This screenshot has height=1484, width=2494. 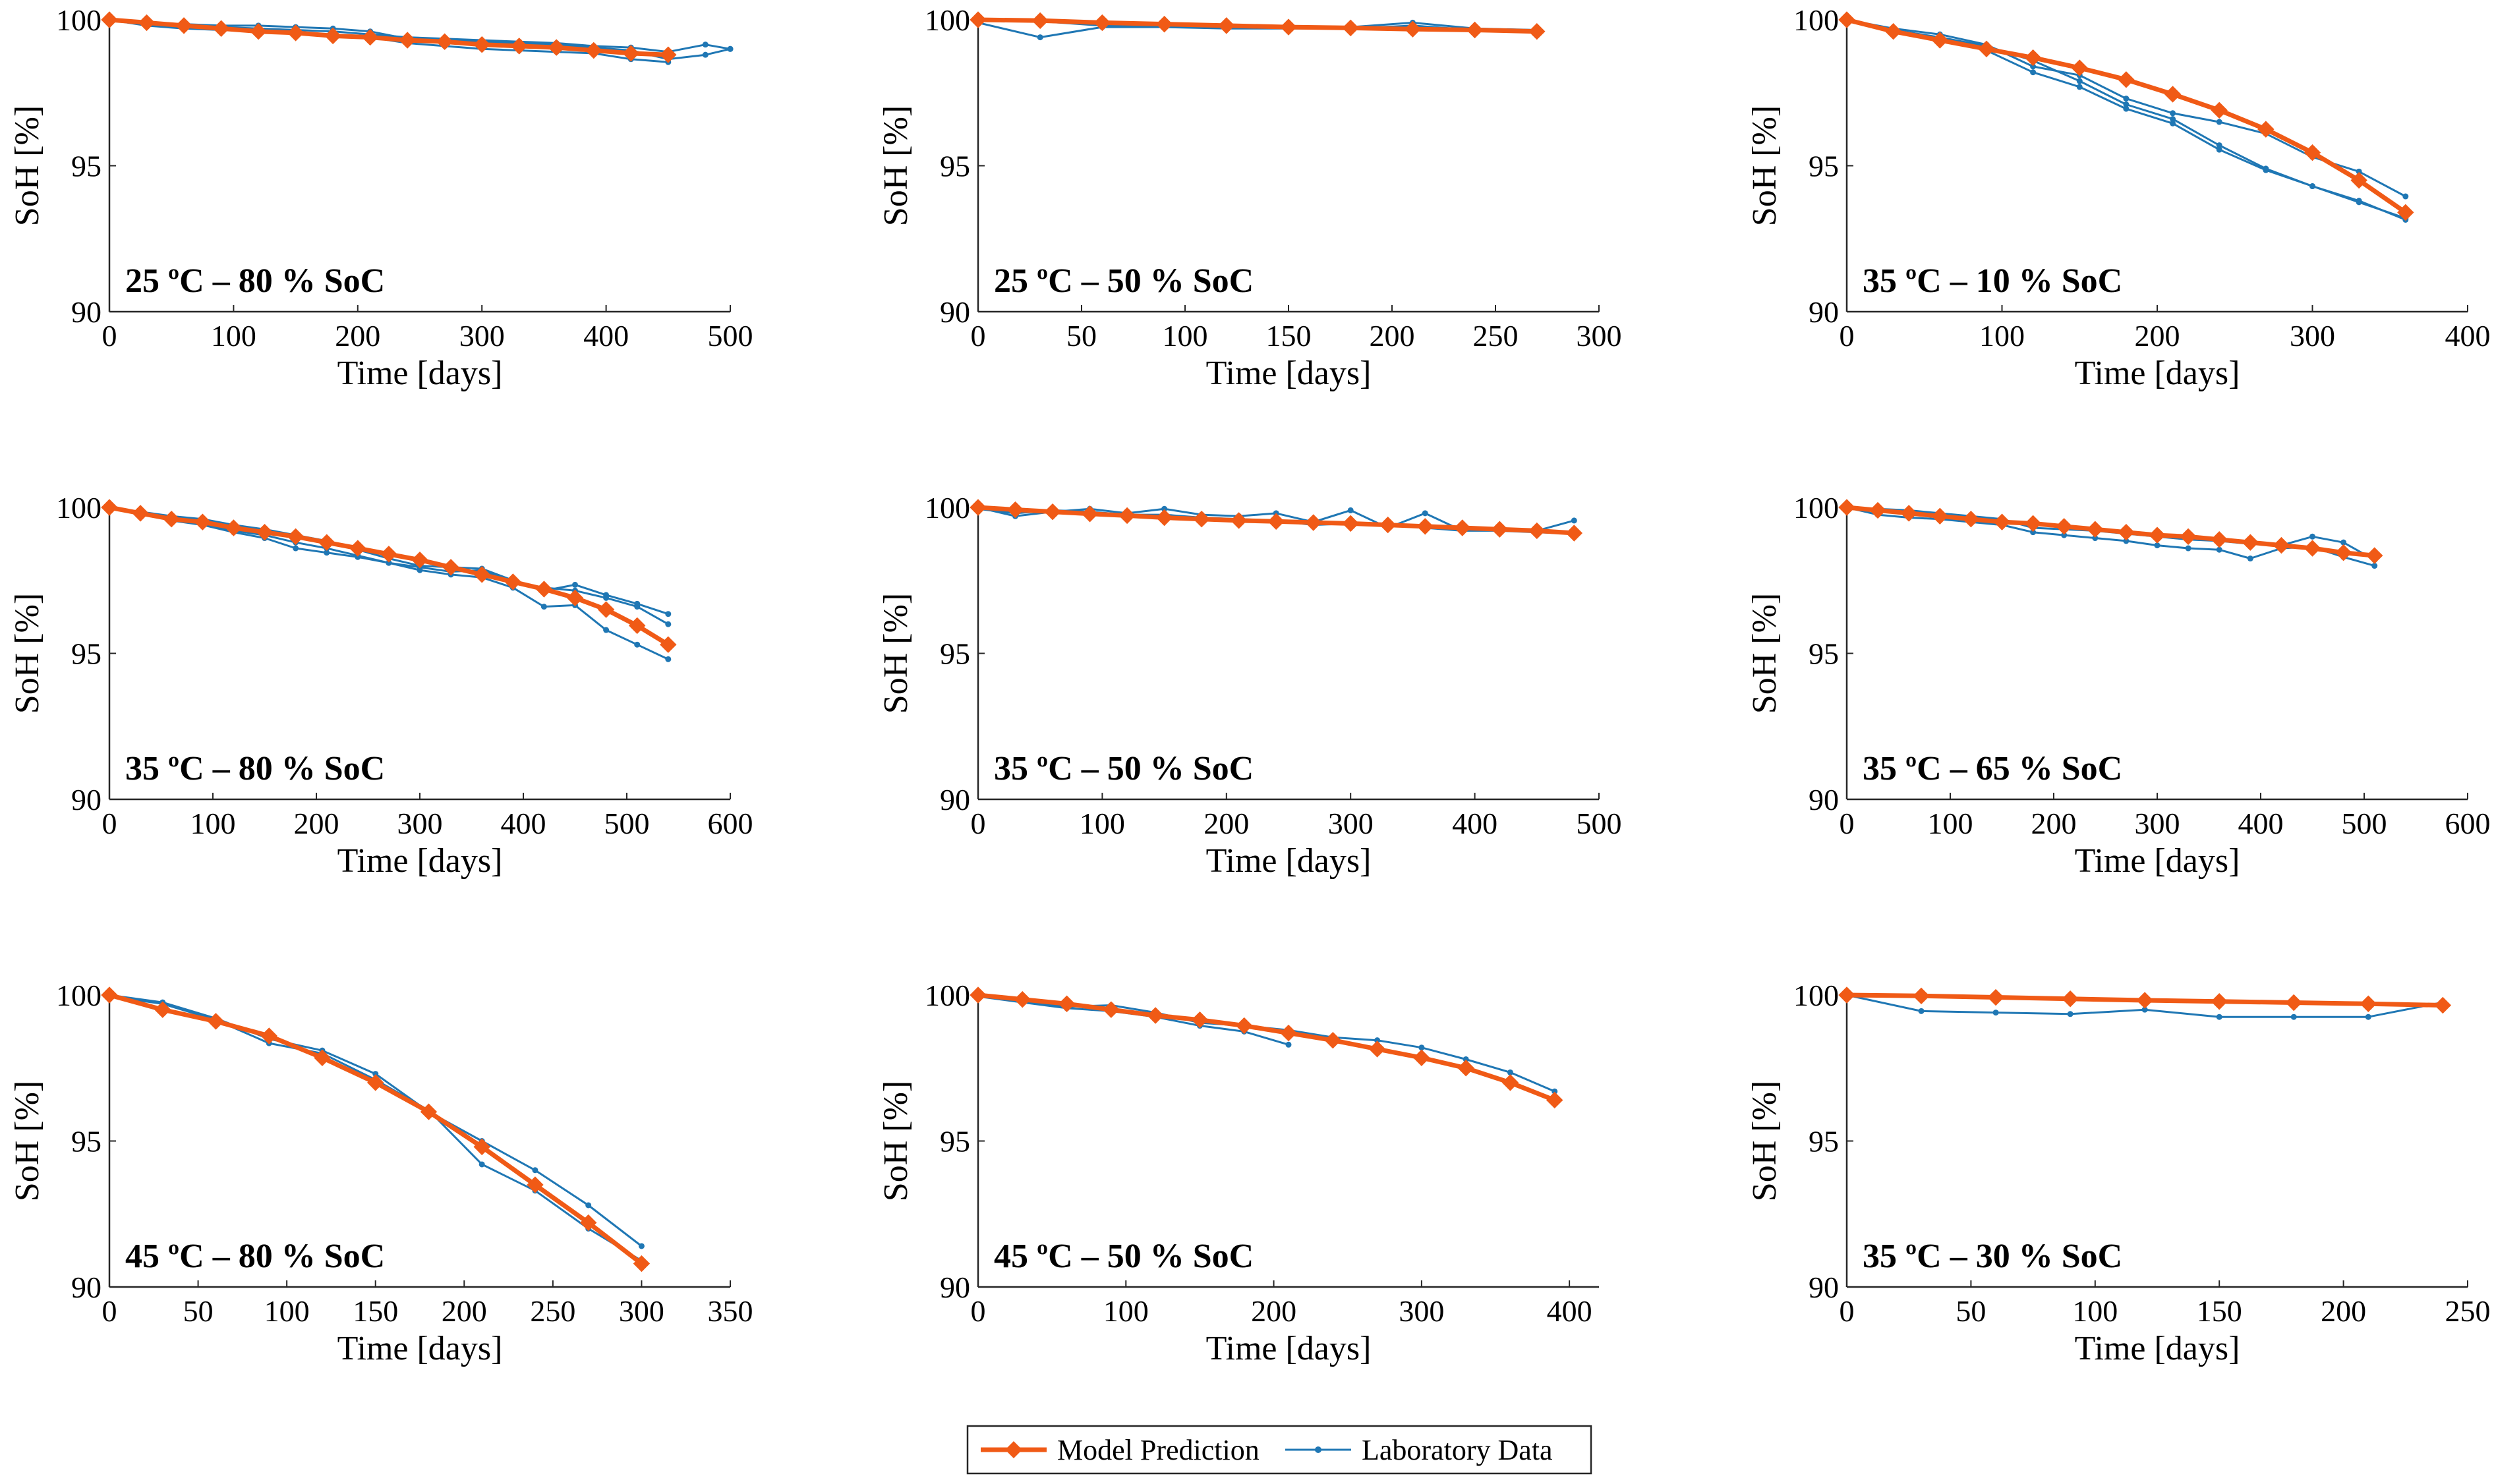 What do you see at coordinates (1013, 1449) in the screenshot?
I see `legend-model-marker` at bounding box center [1013, 1449].